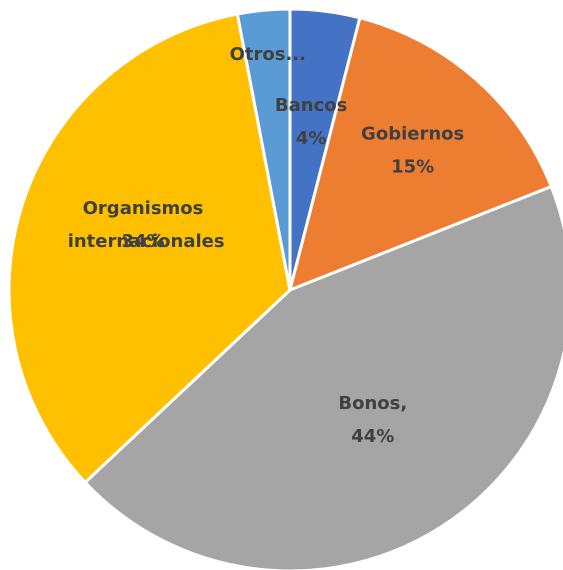 The height and width of the screenshot is (570, 563). What do you see at coordinates (143, 208) in the screenshot?
I see `slice-label-line: Organismos` at bounding box center [143, 208].